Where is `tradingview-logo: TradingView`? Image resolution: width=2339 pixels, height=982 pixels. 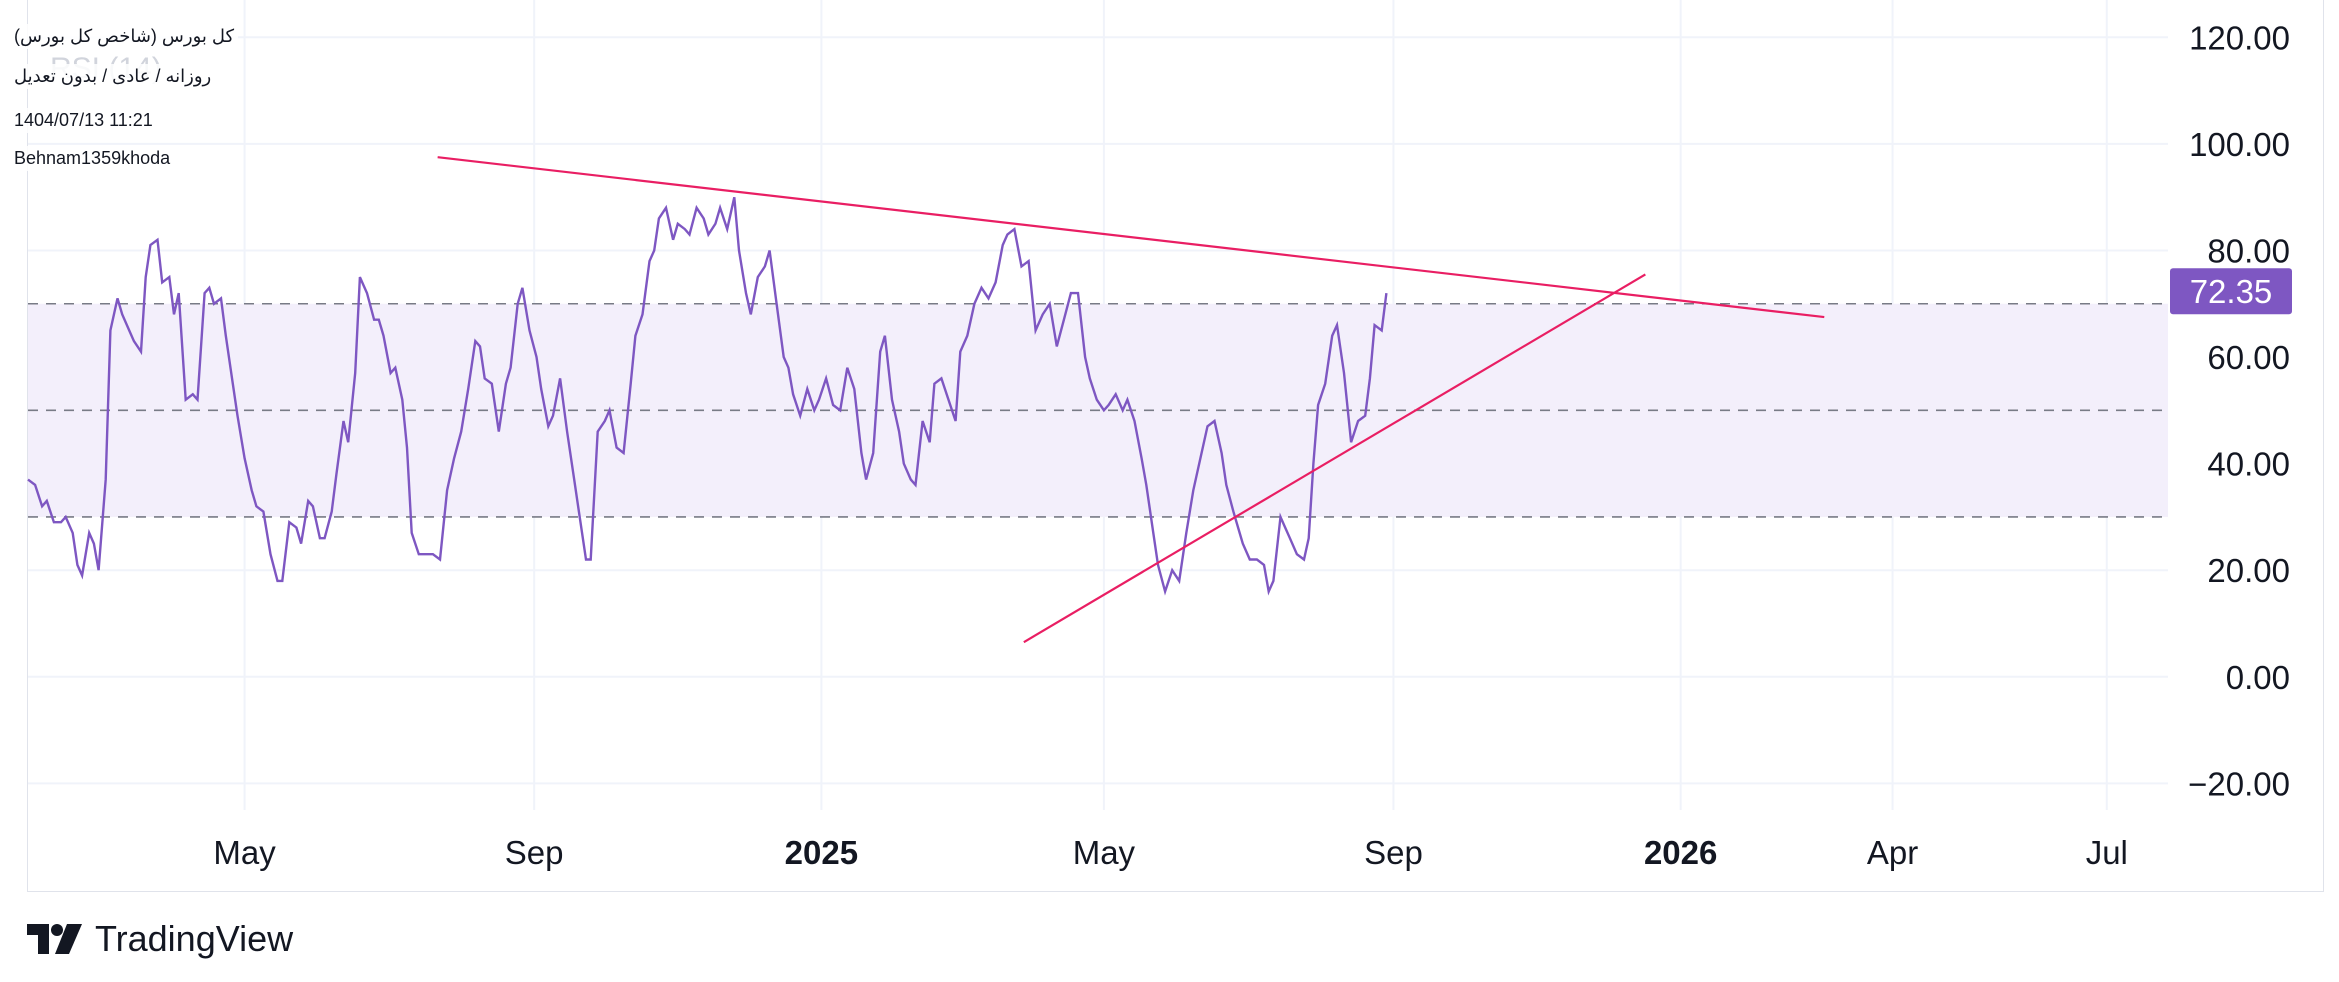 tradingview-logo: TradingView is located at coordinates (160, 939).